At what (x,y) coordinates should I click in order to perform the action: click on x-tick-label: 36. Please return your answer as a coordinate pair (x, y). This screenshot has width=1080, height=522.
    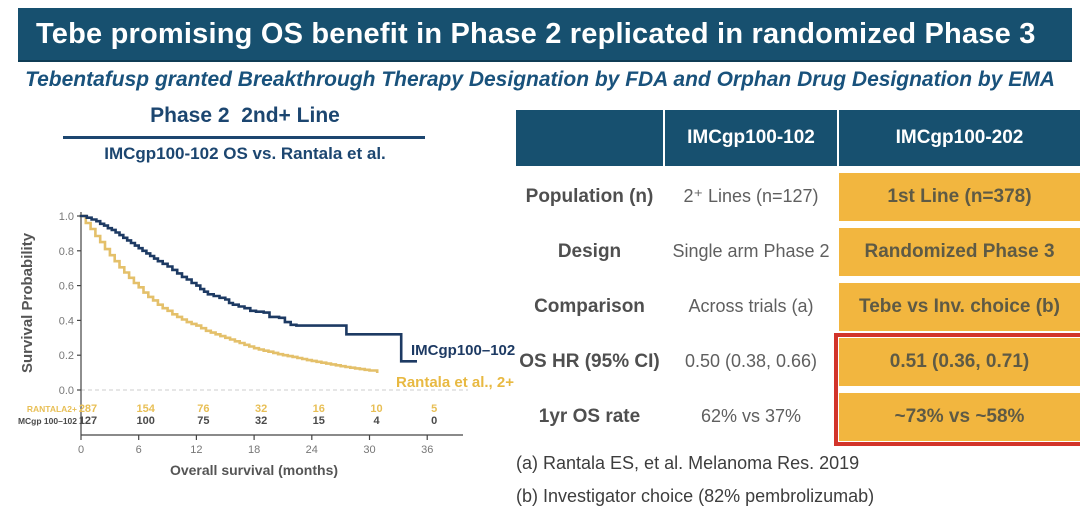
    Looking at the image, I should click on (427, 450).